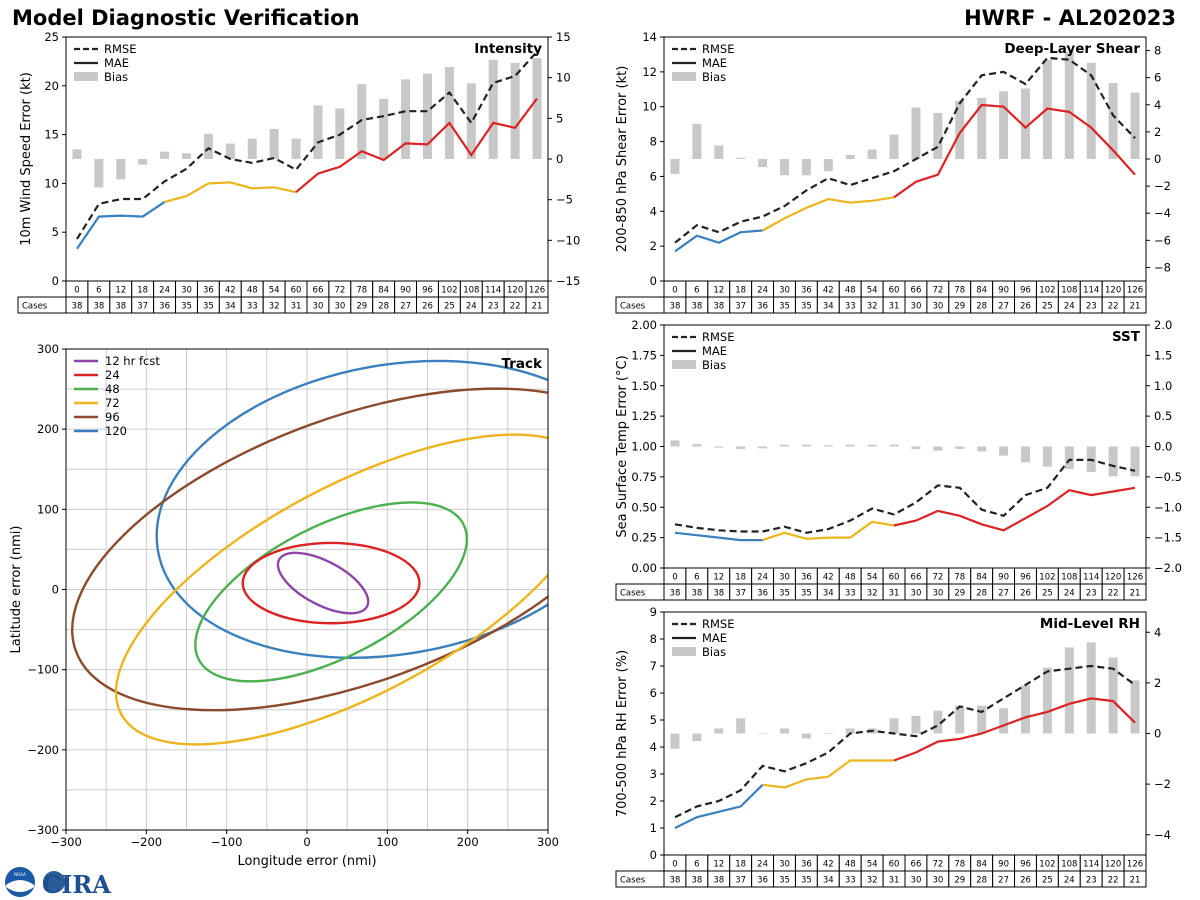 The height and width of the screenshot is (900, 1200). I want to click on lead-time-label: 6, so click(696, 578).